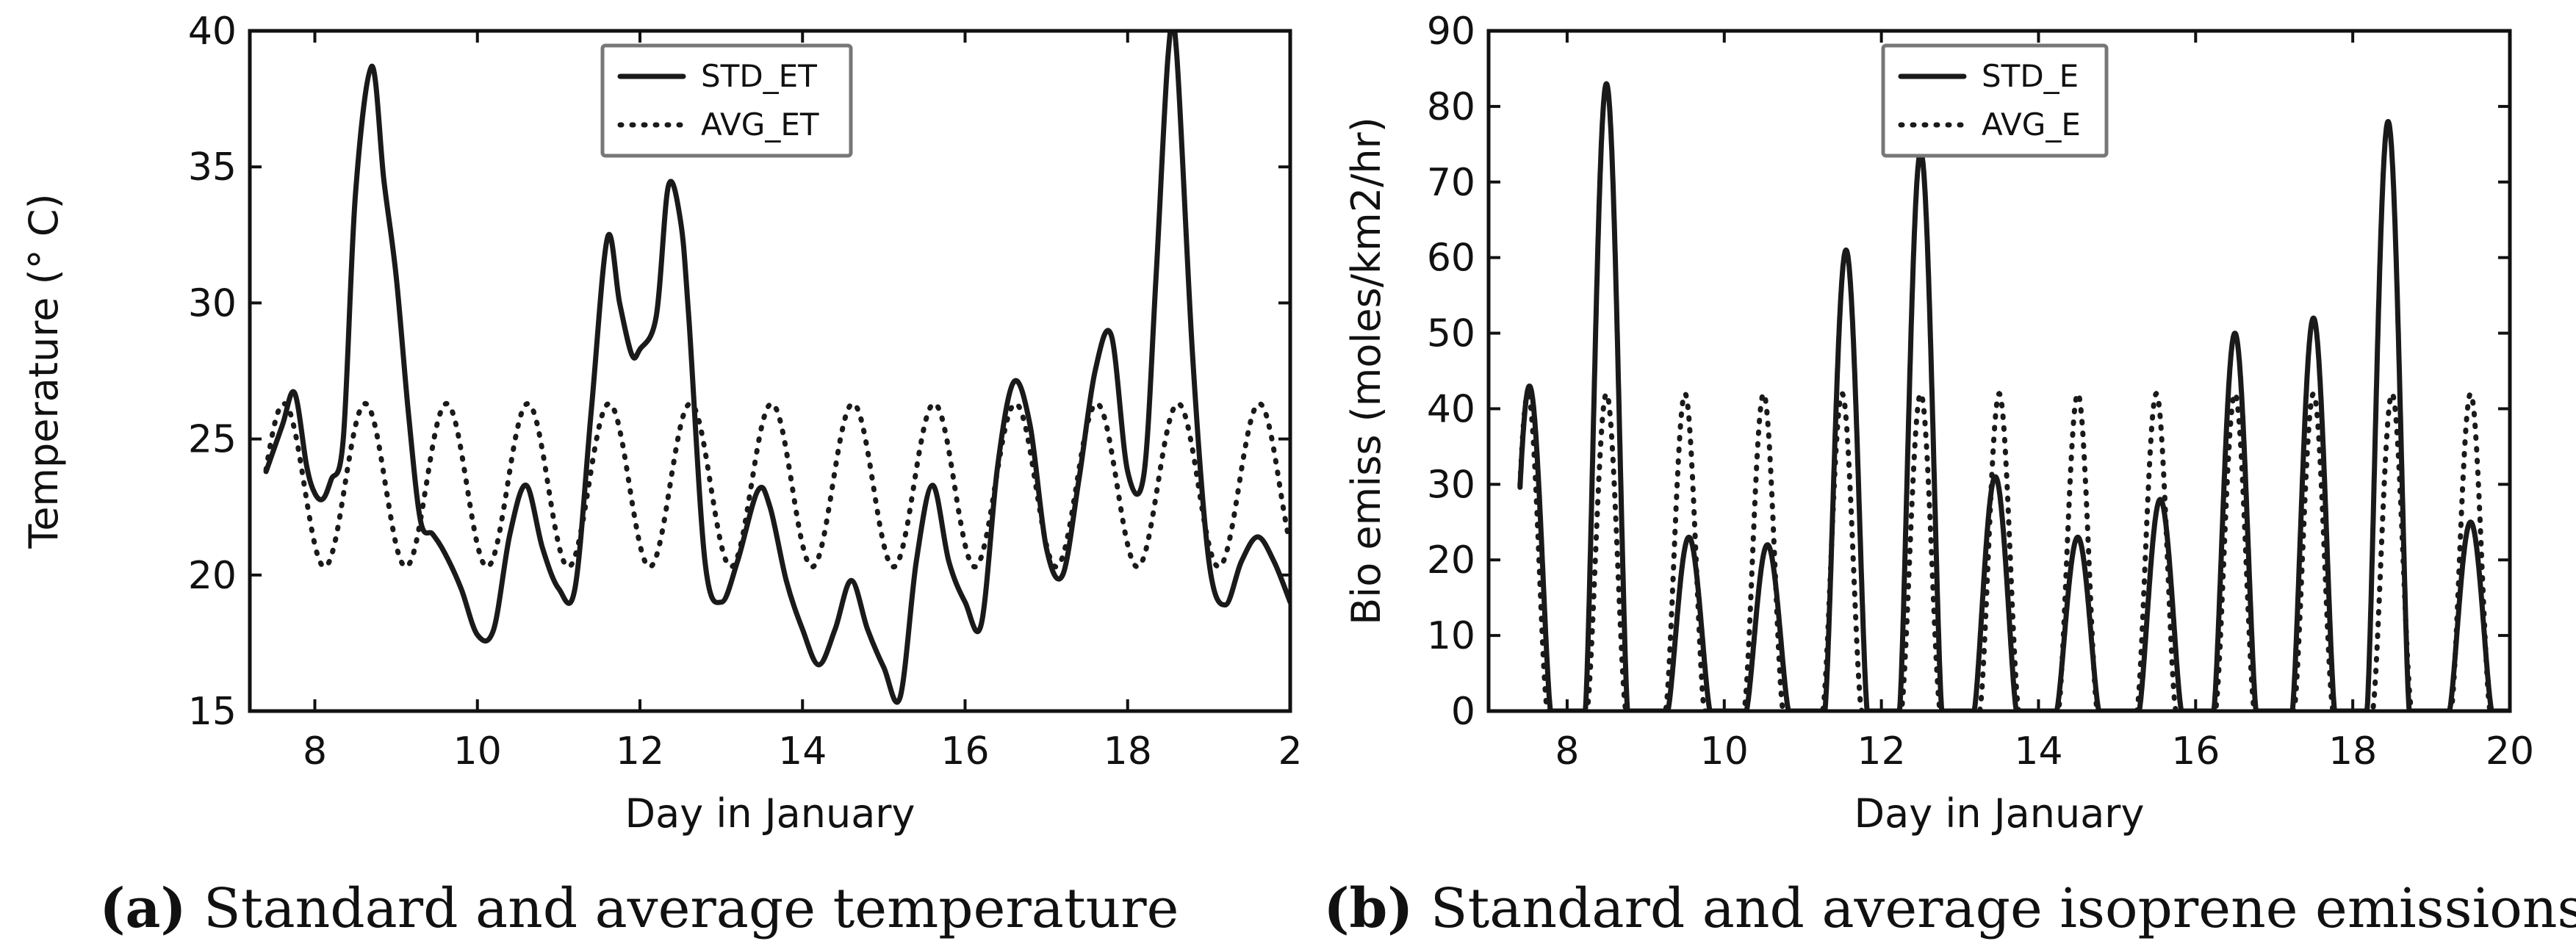  Describe the element at coordinates (1451, 183) in the screenshot. I see `y-tick-label: 70` at that location.